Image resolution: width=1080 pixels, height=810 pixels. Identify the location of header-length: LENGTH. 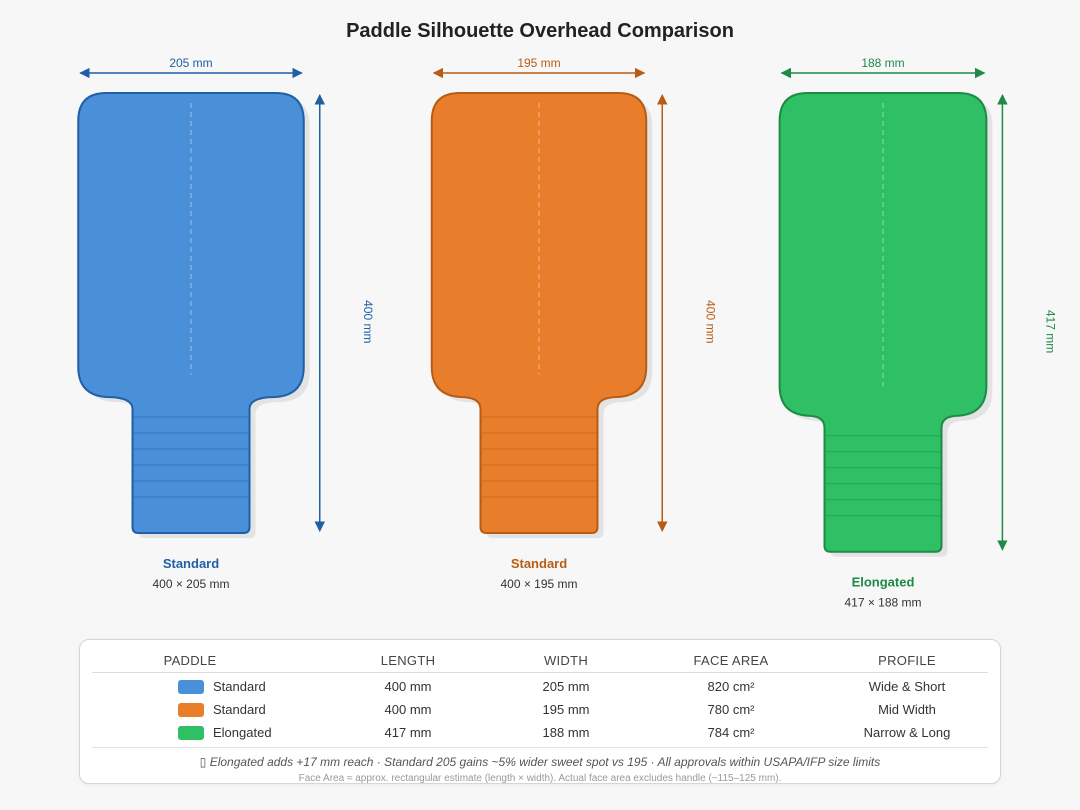
(408, 660).